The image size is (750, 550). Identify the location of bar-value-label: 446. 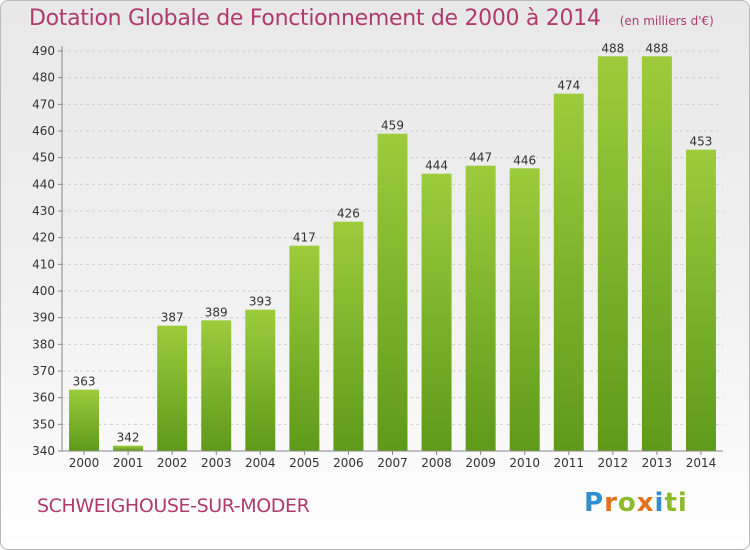
(524, 160).